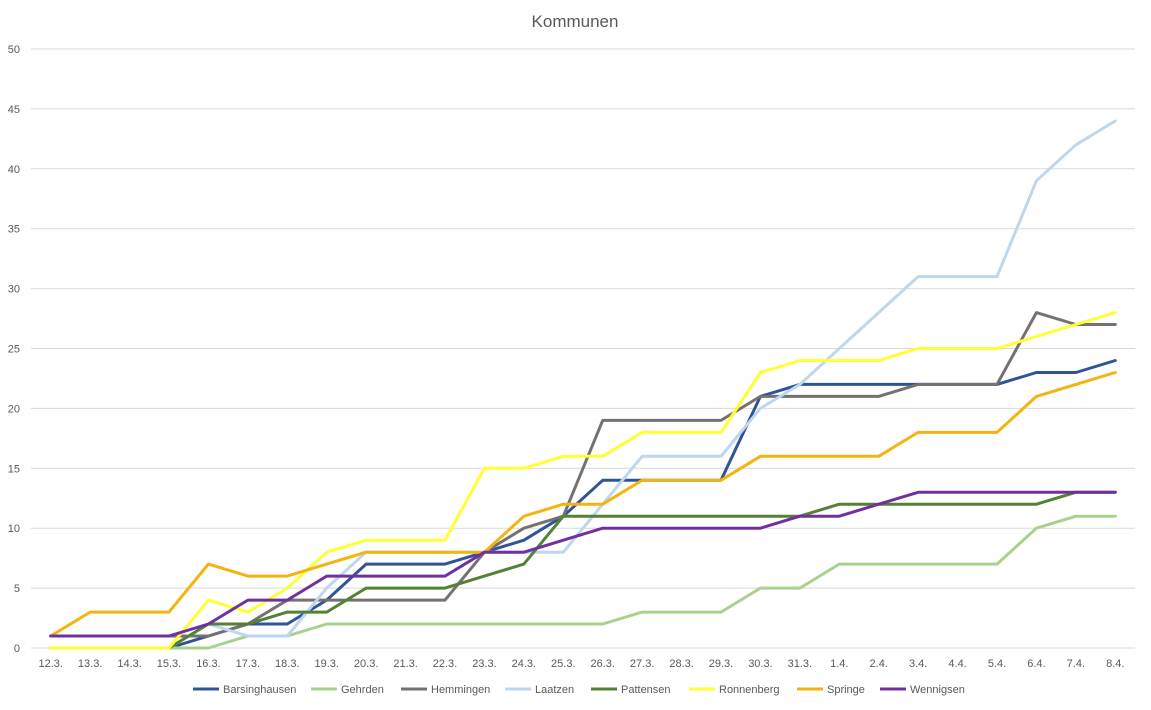  Describe the element at coordinates (918, 664) in the screenshot. I see `x-tick-label: 3.4.` at that location.